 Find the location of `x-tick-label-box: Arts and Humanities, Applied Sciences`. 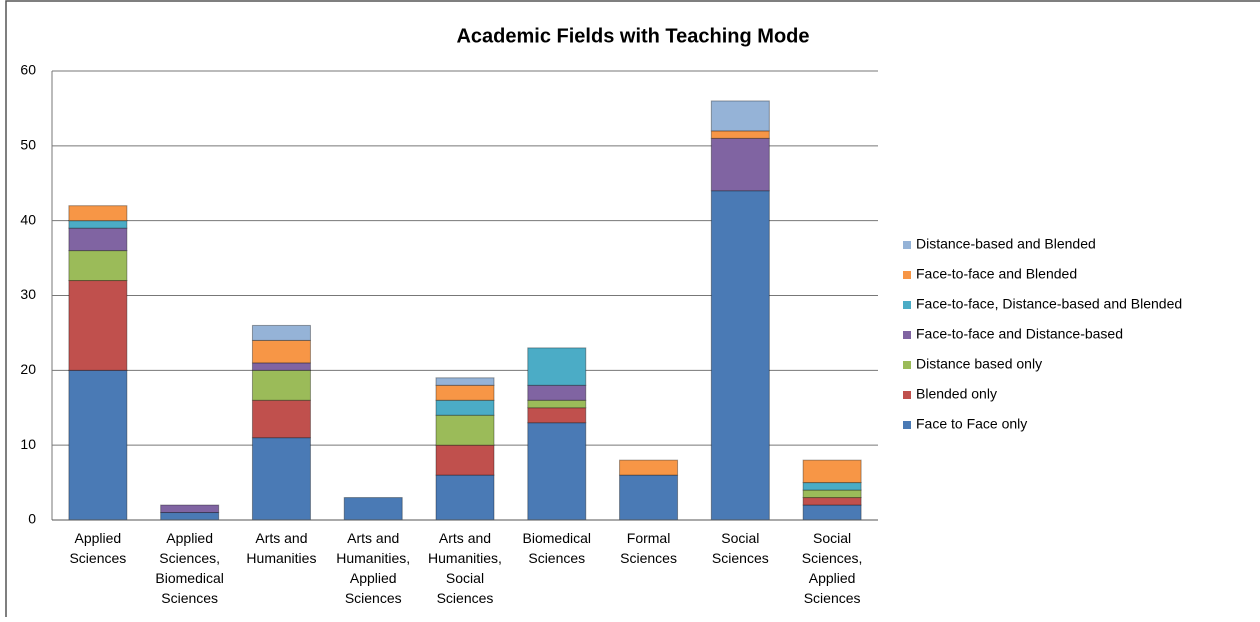

x-tick-label-box: Arts and Humanities, Applied Sciences is located at coordinates (373, 568).